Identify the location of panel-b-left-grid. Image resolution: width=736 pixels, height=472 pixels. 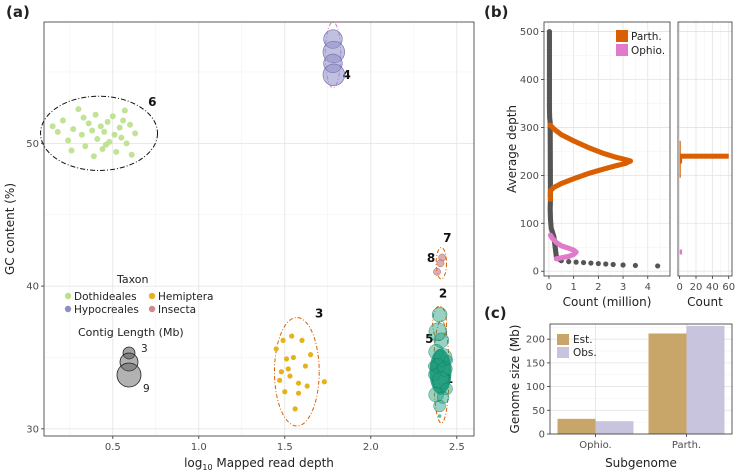
(607, 149).